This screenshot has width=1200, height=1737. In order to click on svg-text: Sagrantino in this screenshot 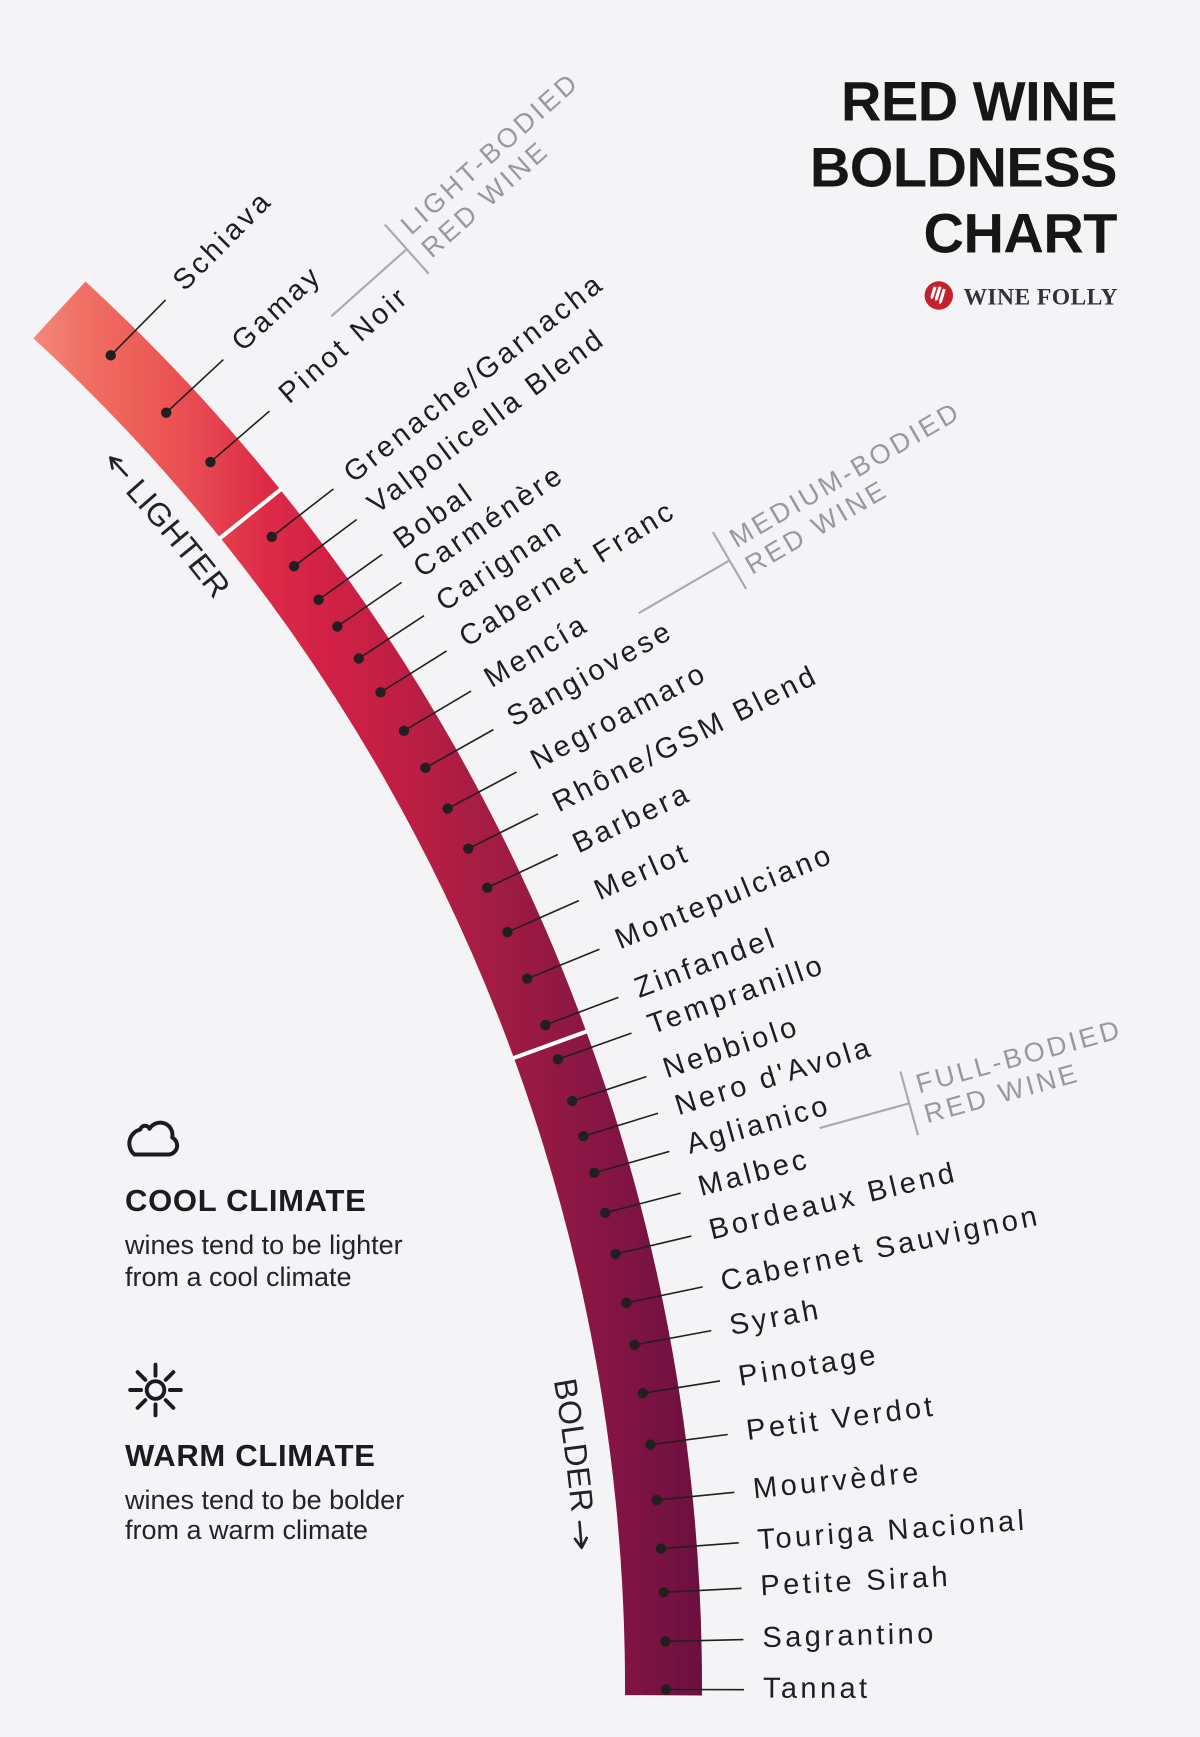, I will do `click(849, 1636)`.